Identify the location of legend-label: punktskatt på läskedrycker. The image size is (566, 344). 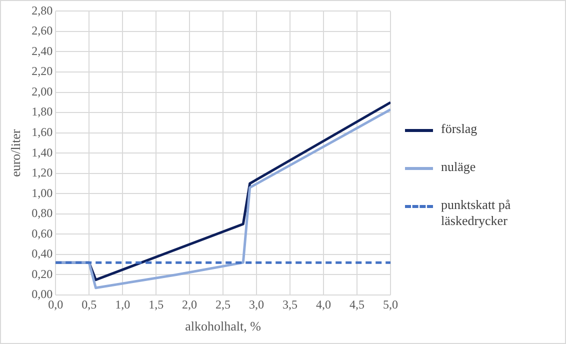
(476, 213).